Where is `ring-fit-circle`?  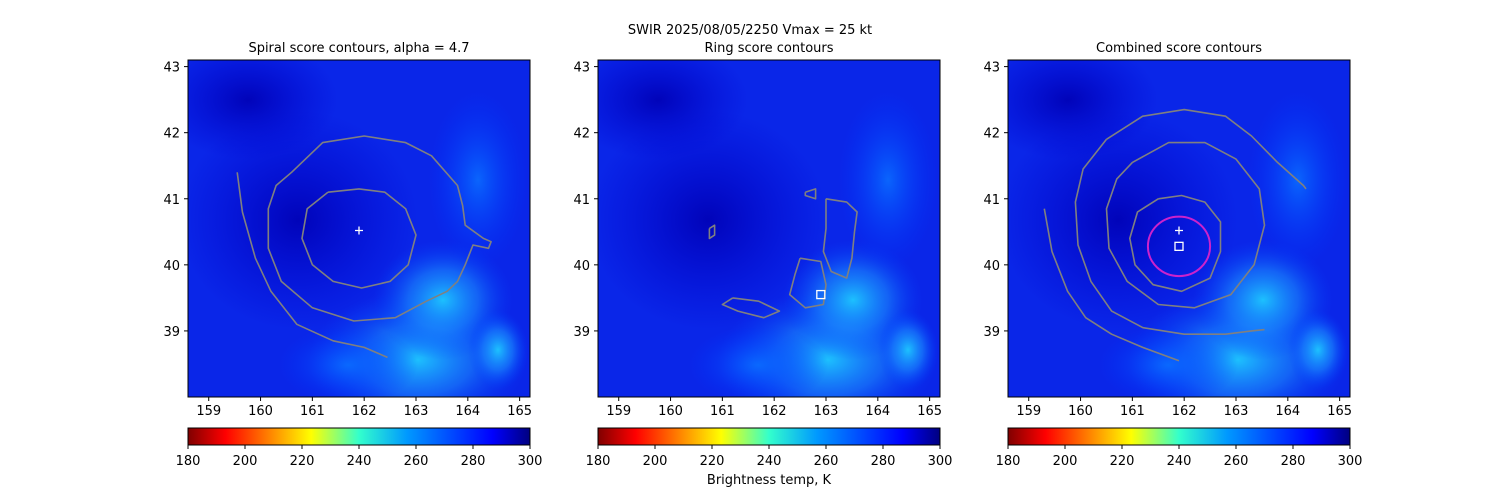 ring-fit-circle is located at coordinates (1179, 246).